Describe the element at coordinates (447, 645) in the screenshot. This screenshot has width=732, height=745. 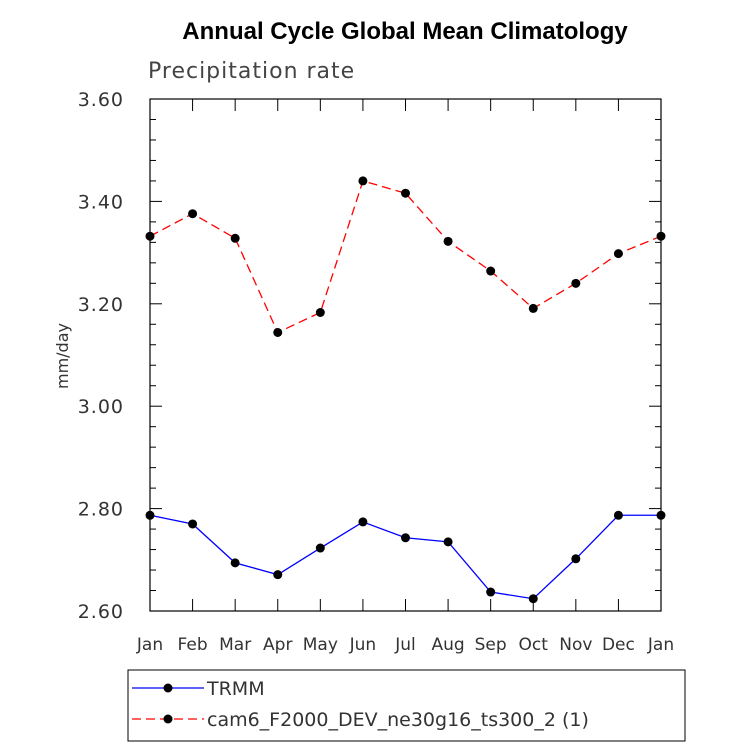
I see `x-tick-label: Aug` at that location.